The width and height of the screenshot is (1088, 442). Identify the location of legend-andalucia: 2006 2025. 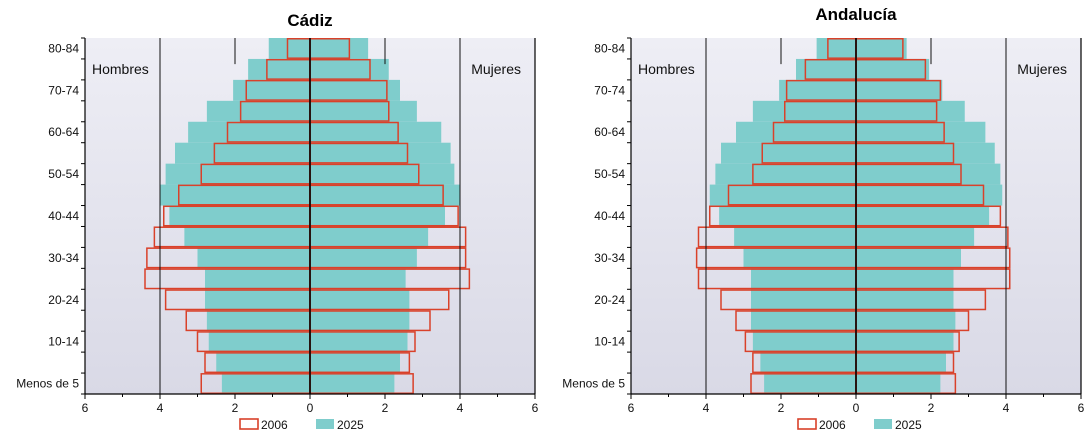
(859, 425).